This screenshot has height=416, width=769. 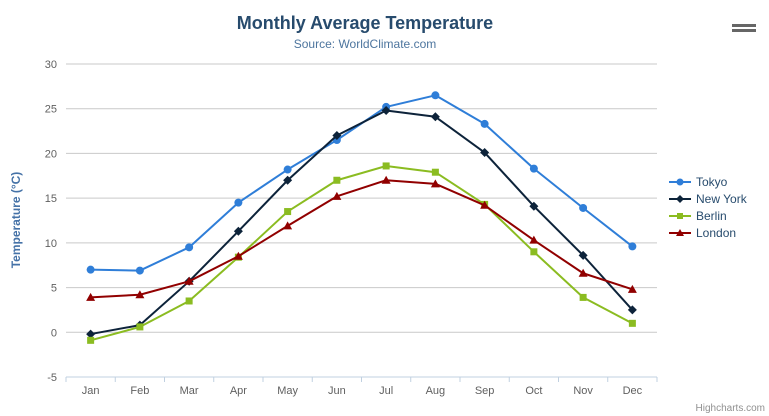 What do you see at coordinates (51, 154) in the screenshot?
I see `y-axis-label: 20` at bounding box center [51, 154].